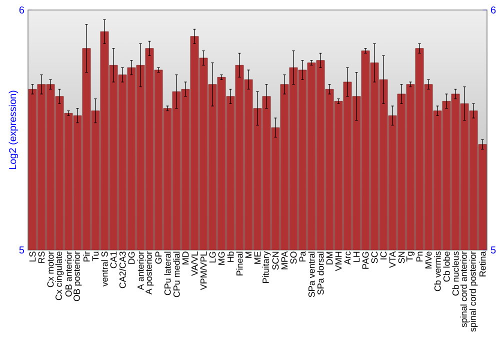  What do you see at coordinates (428, 260) in the screenshot?
I see `x-tick-label: MVe` at bounding box center [428, 260].